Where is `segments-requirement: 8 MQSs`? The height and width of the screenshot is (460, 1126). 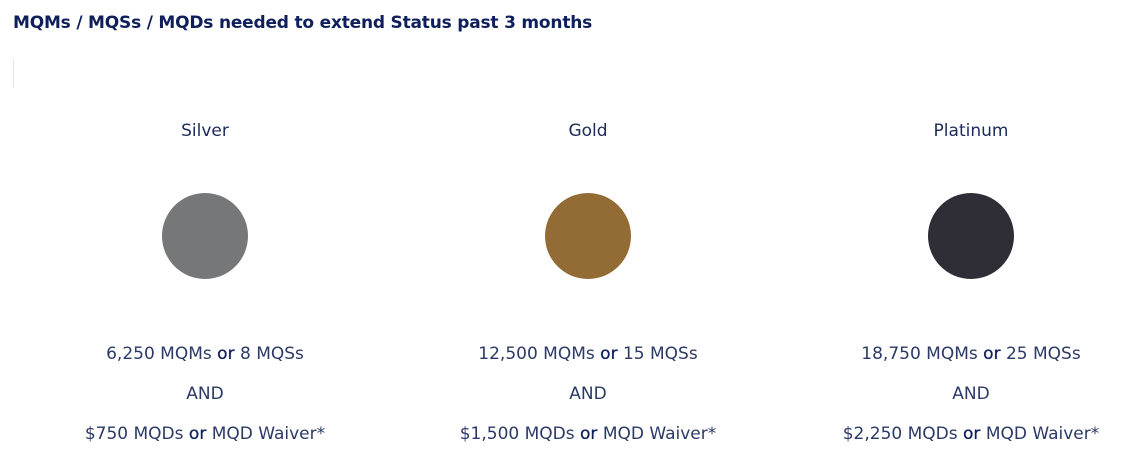 segments-requirement: 8 MQSs is located at coordinates (271, 354).